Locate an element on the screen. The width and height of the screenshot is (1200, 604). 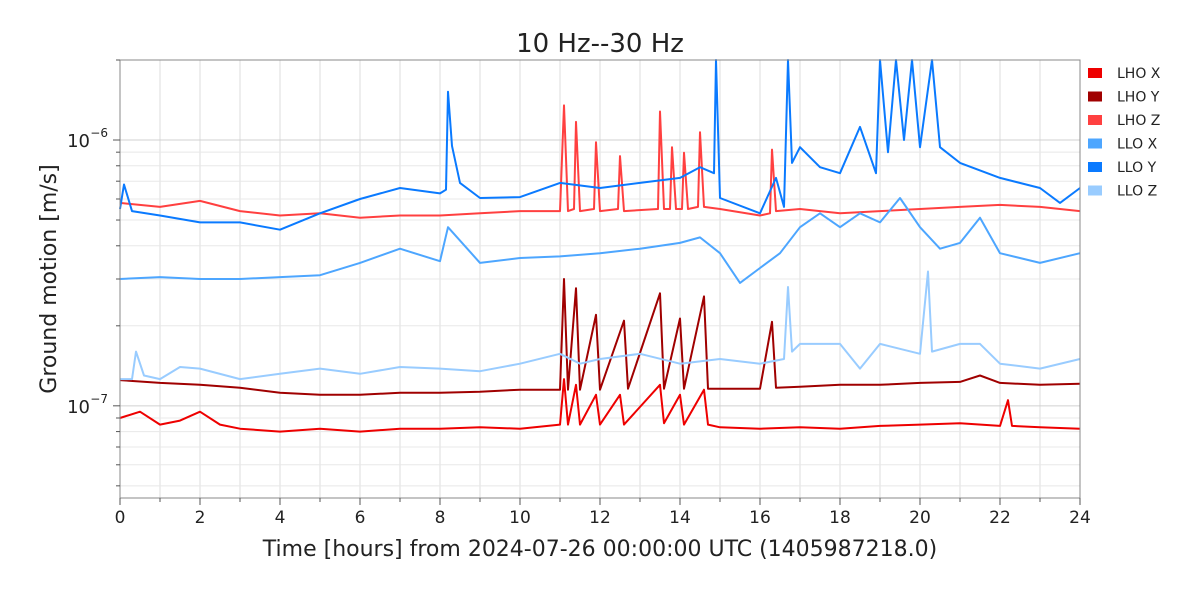
legend-label: LHO Y is located at coordinates (1138, 98).